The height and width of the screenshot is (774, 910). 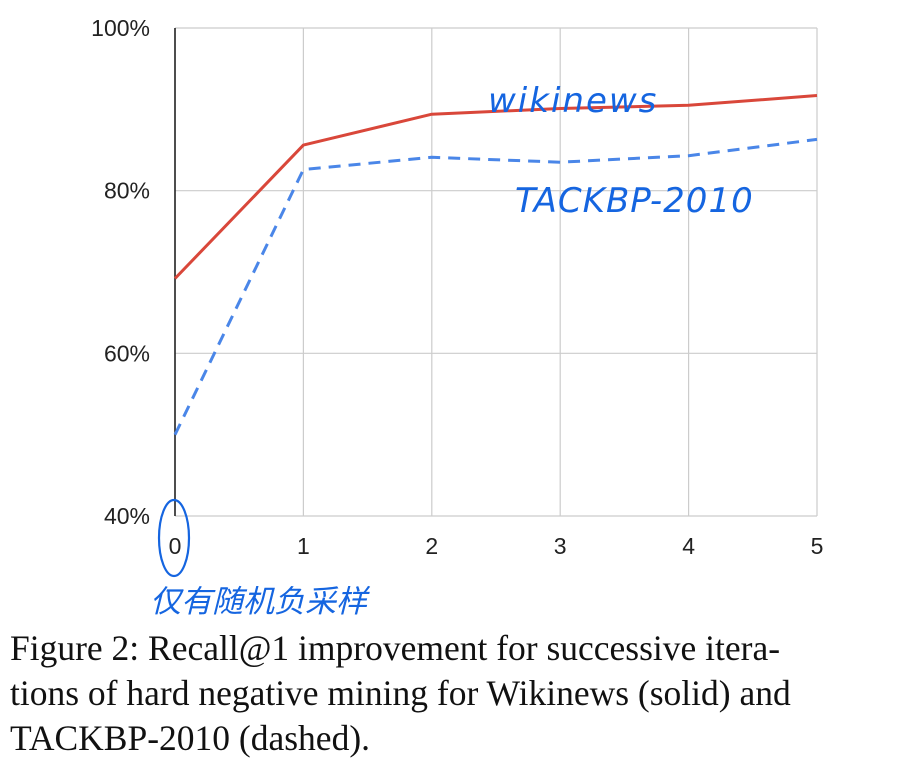 I want to click on handwritten-note: 仅有随机负采样, so click(x=260, y=602).